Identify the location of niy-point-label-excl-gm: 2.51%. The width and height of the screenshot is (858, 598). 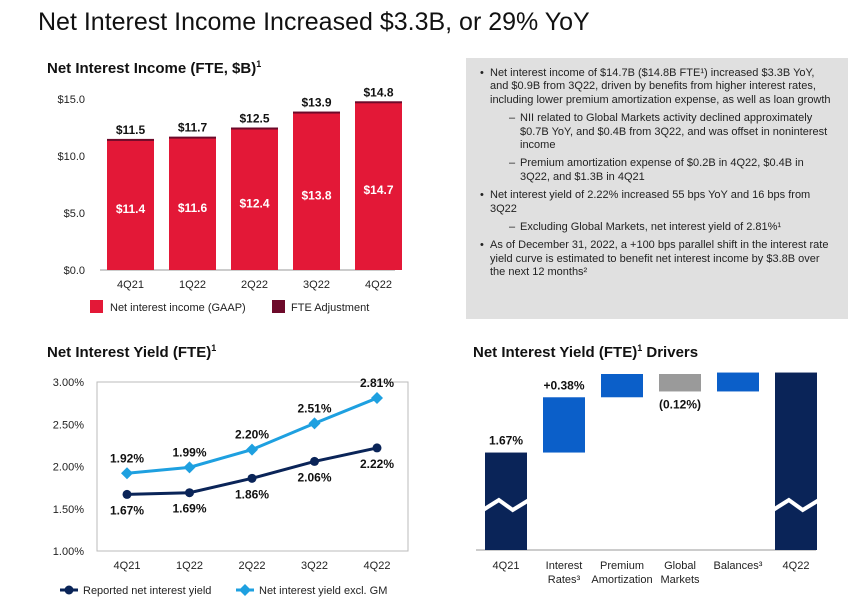
(314, 408).